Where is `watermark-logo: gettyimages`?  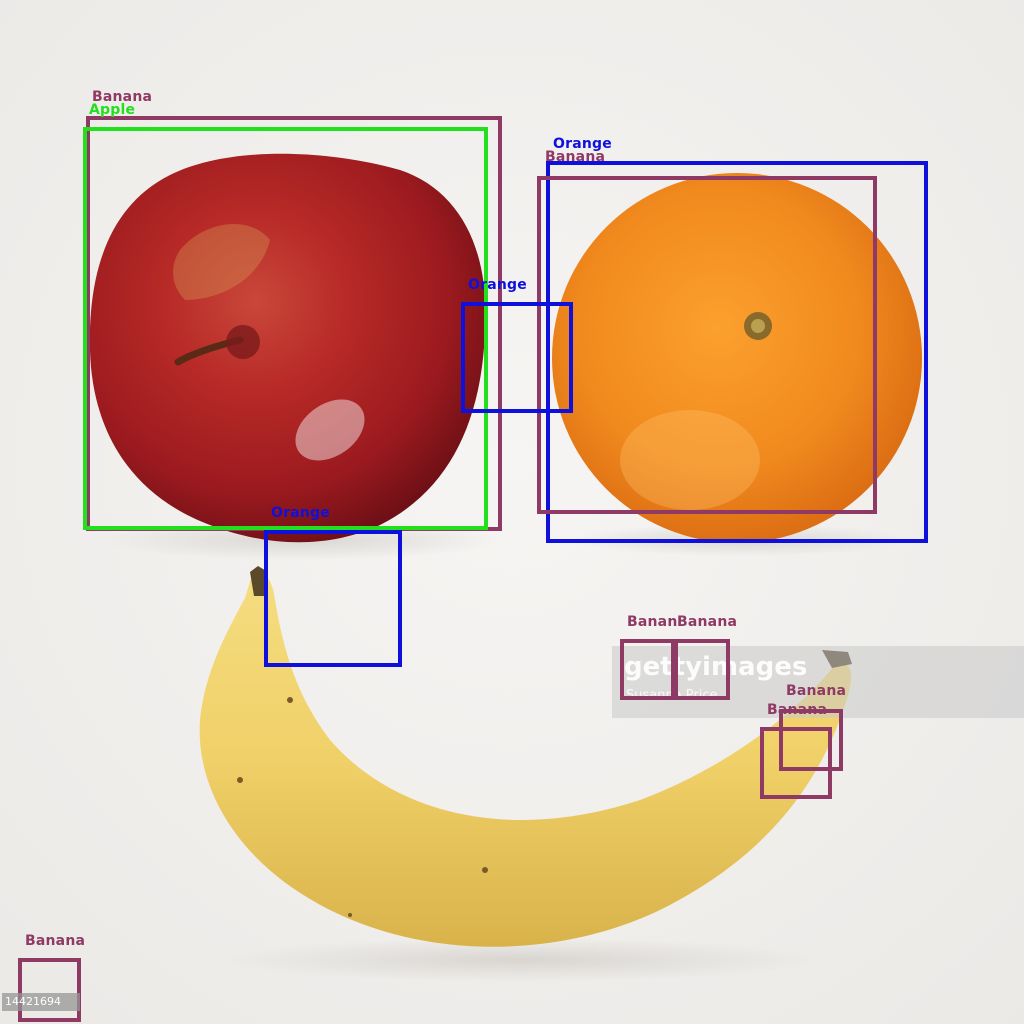 watermark-logo: gettyimages is located at coordinates (716, 667).